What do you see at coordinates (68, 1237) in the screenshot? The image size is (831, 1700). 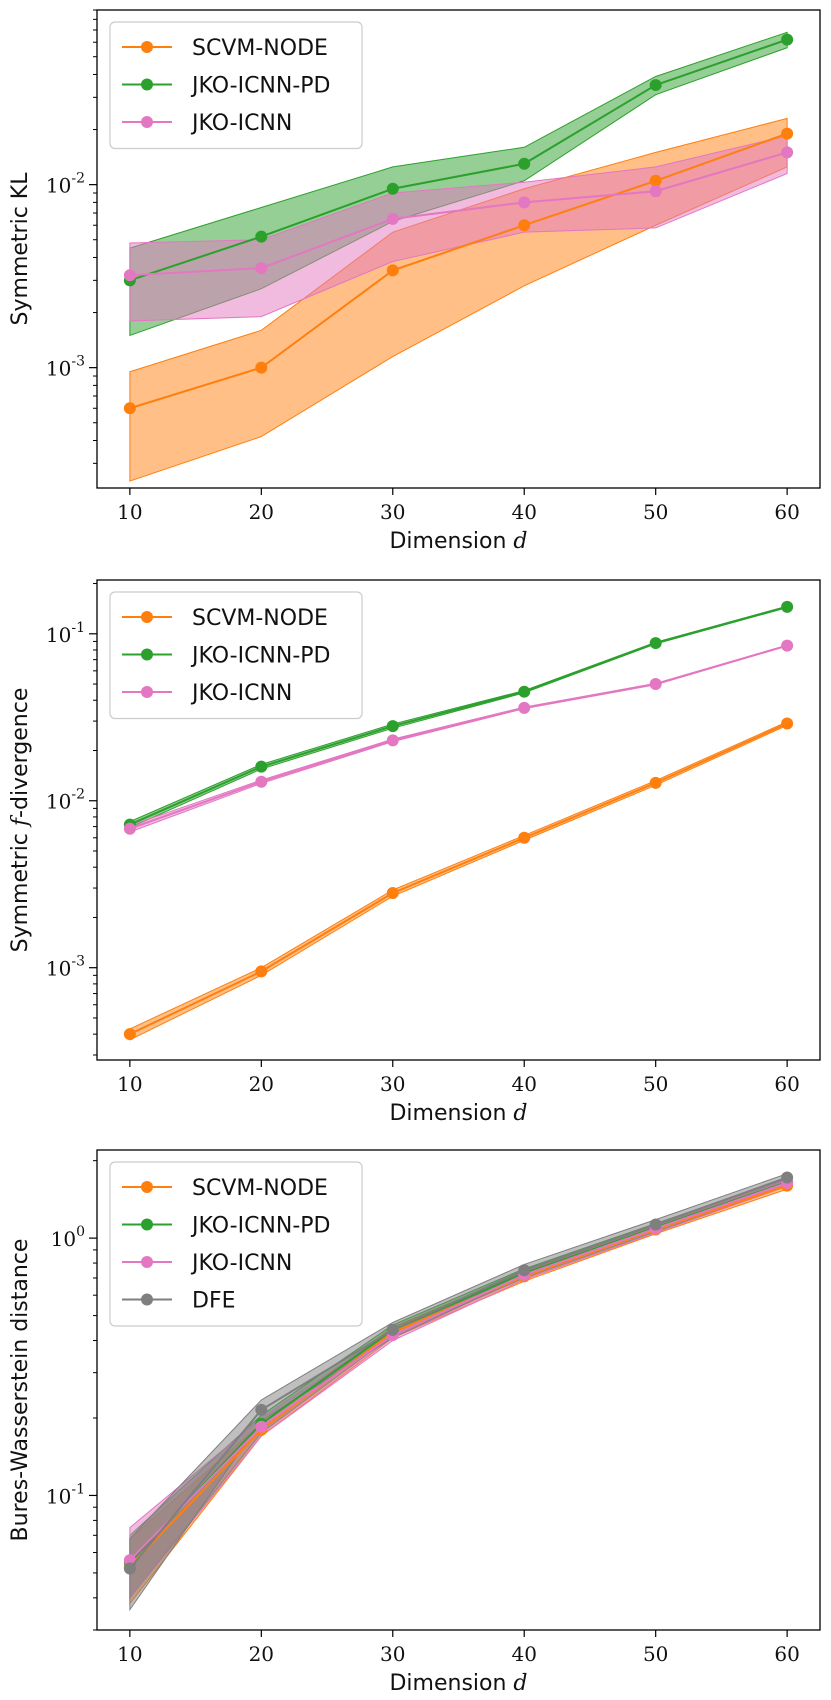 I see `y-tick-label: 10⁰` at bounding box center [68, 1237].